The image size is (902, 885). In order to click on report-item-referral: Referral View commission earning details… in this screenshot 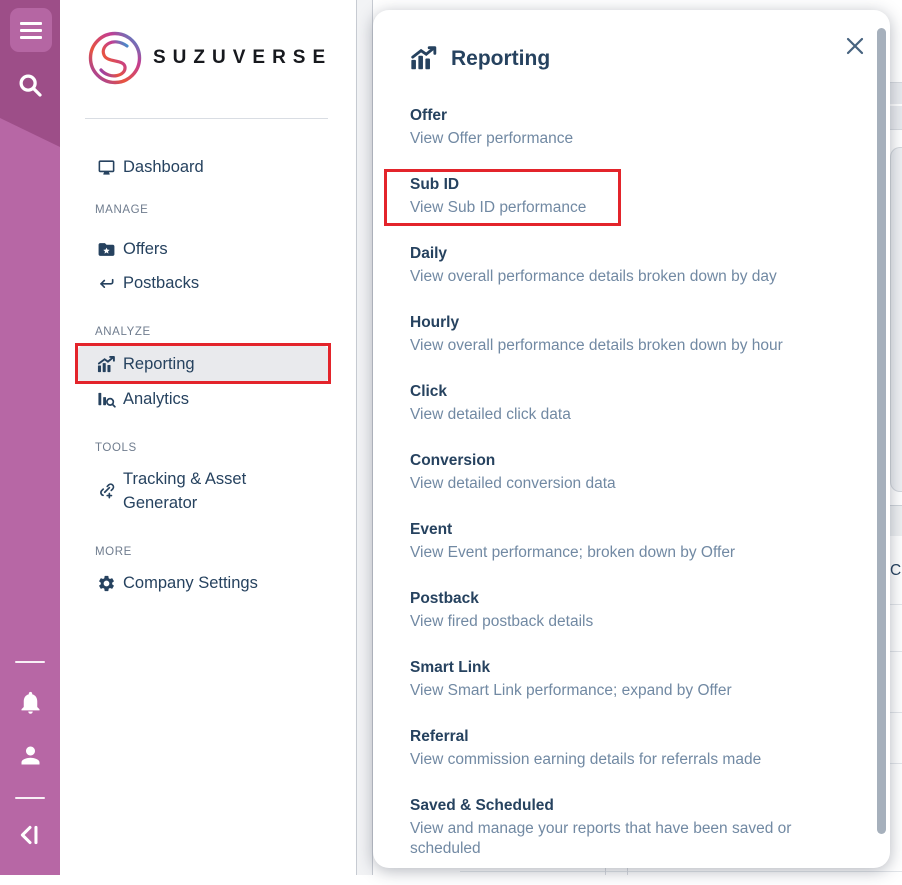, I will do `click(622, 748)`.